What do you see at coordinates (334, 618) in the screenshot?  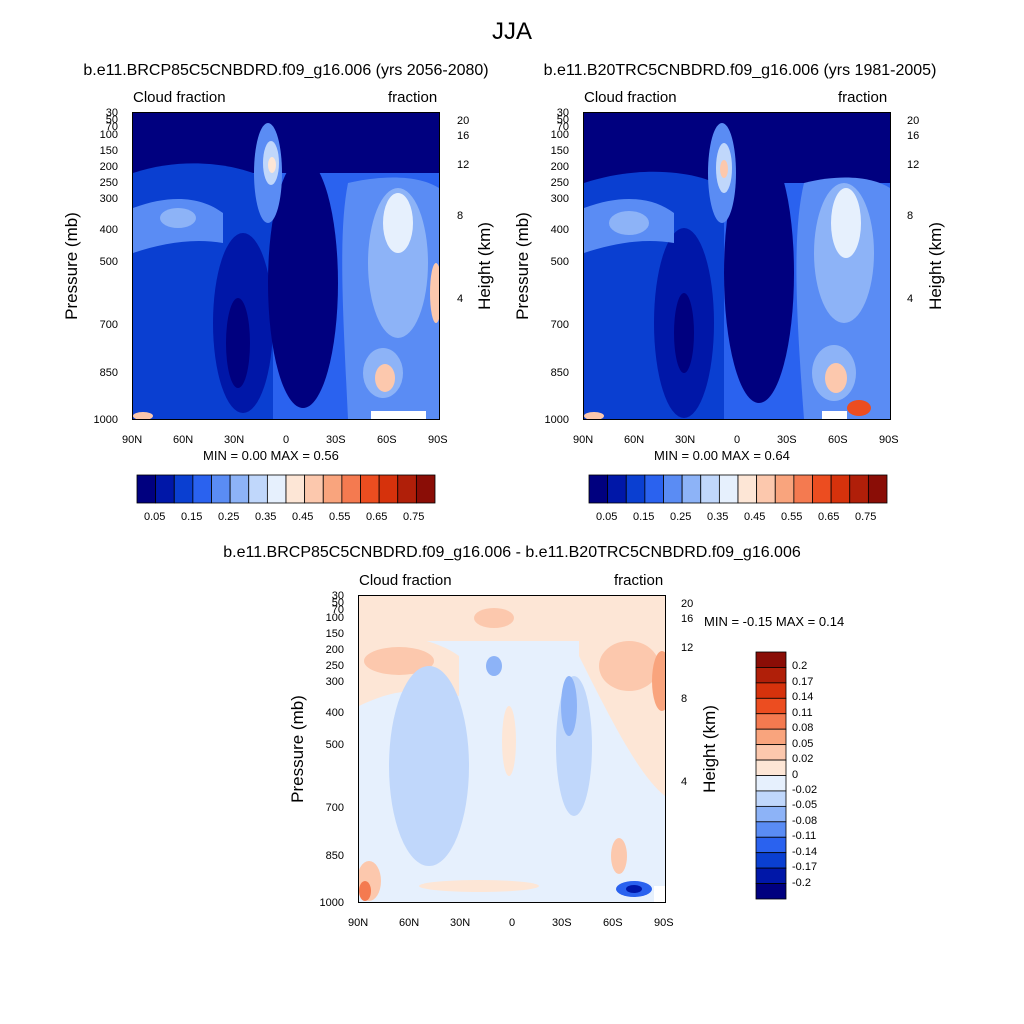 I see `p3-ytick-100: 100` at bounding box center [334, 618].